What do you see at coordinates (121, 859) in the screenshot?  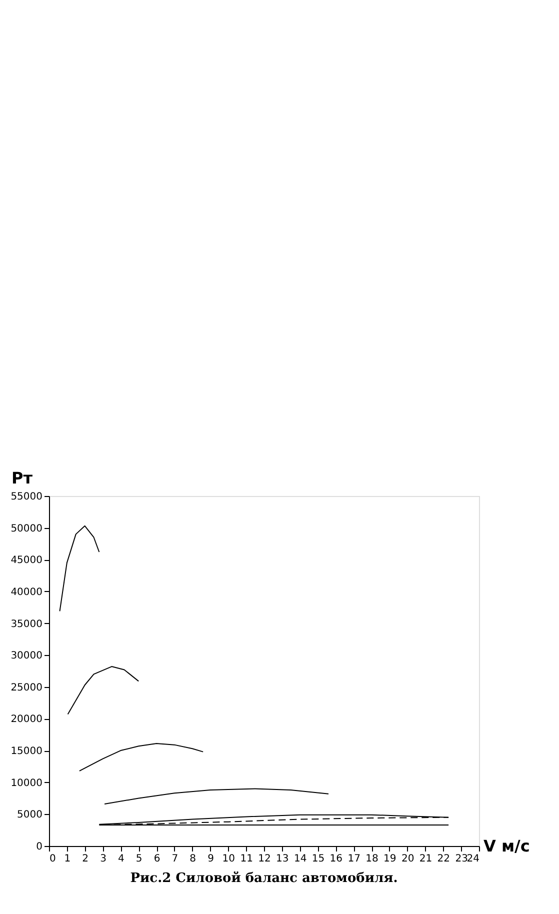 I see `x-tick-label: 4` at bounding box center [121, 859].